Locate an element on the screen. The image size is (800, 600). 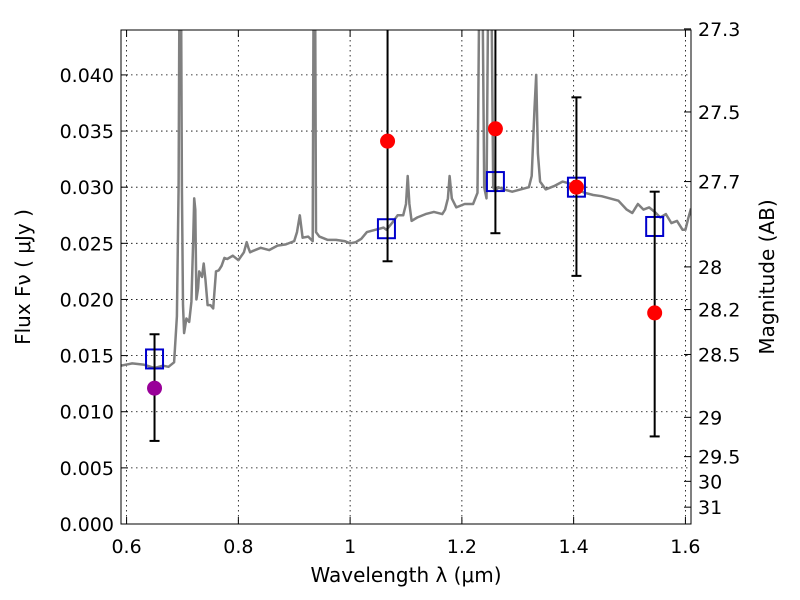
right-tick-label: 27.5 is located at coordinates (719, 113).